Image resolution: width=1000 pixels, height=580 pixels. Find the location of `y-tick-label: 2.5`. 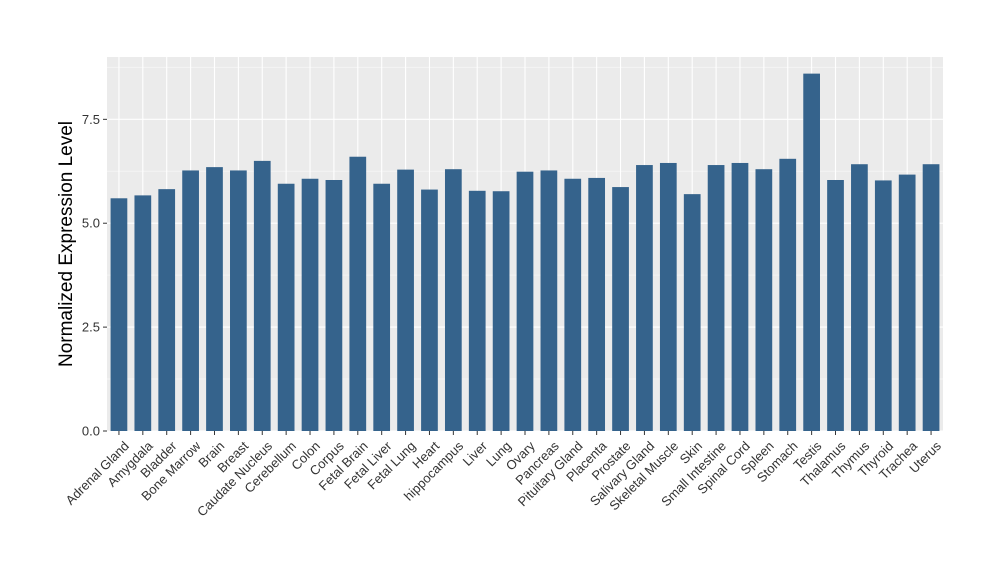

y-tick-label: 2.5 is located at coordinates (91, 327).